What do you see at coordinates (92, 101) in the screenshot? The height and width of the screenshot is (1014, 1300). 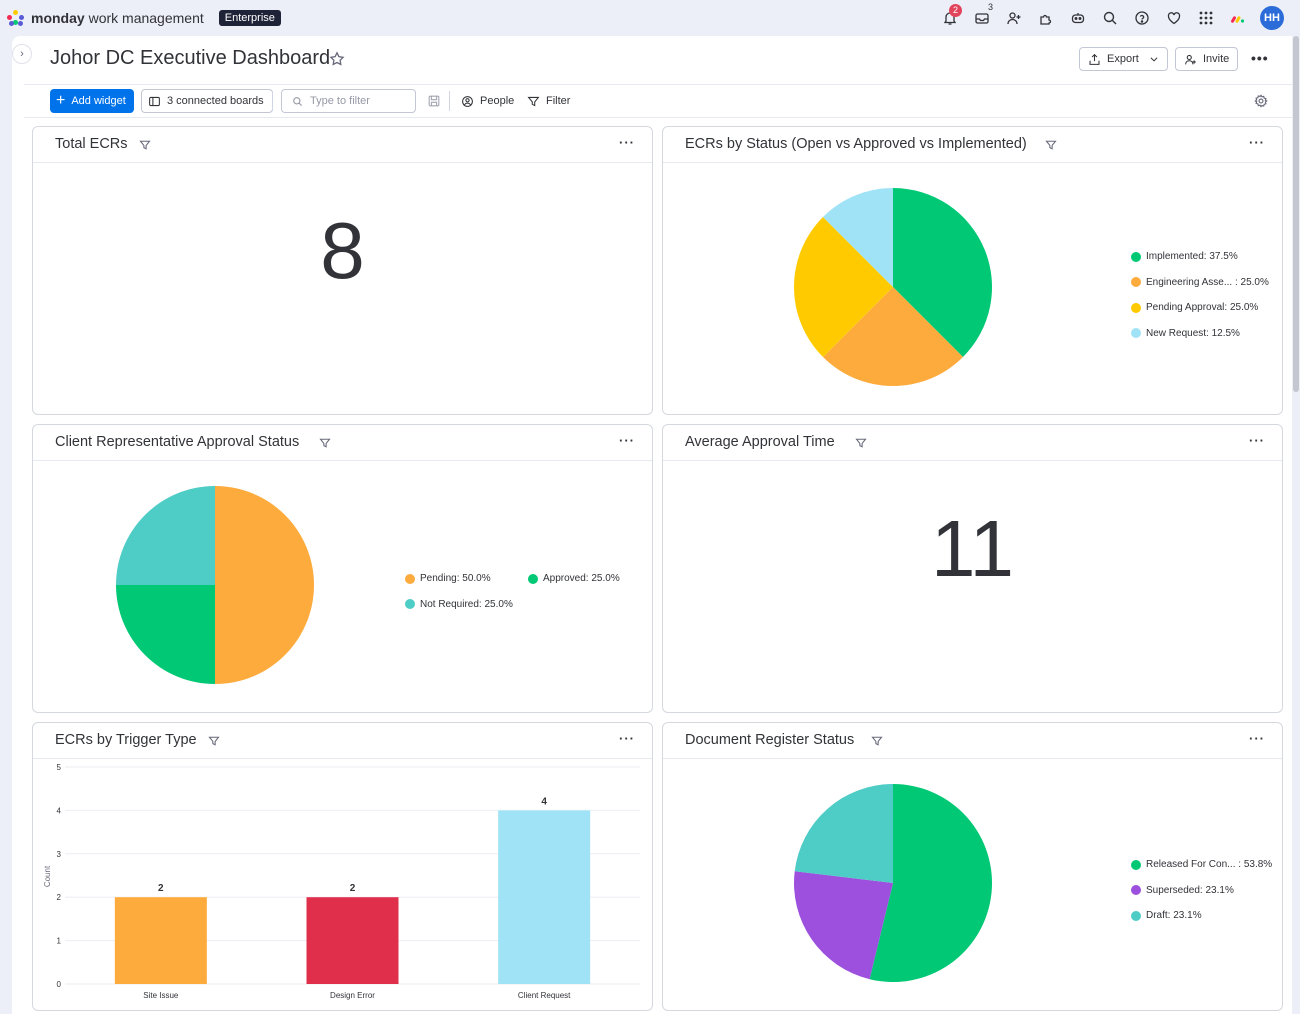 I see `add-widget-button: + Add widget` at bounding box center [92, 101].